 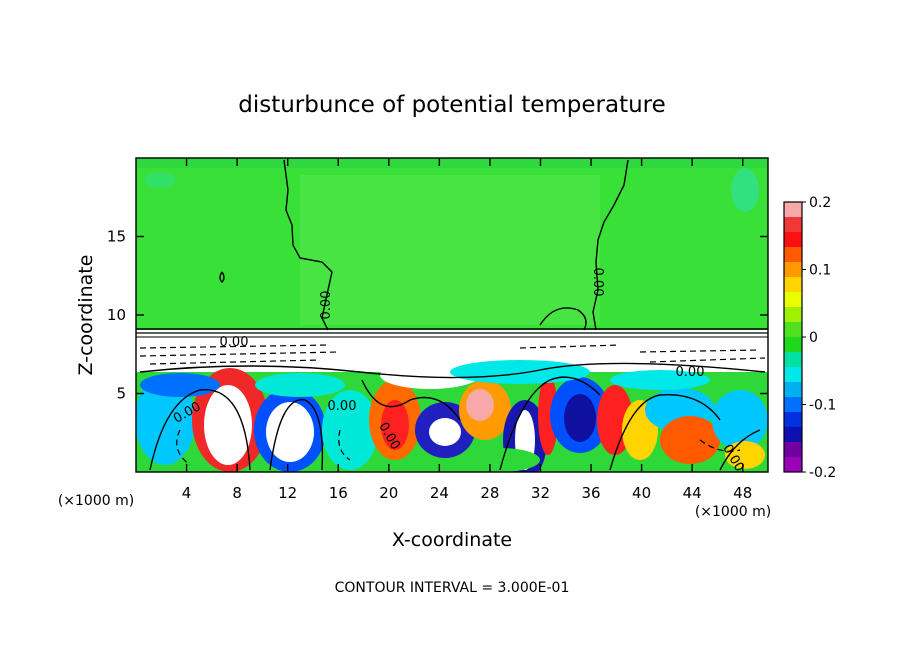 What do you see at coordinates (338, 493) in the screenshot?
I see `x-tick-label: 16` at bounding box center [338, 493].